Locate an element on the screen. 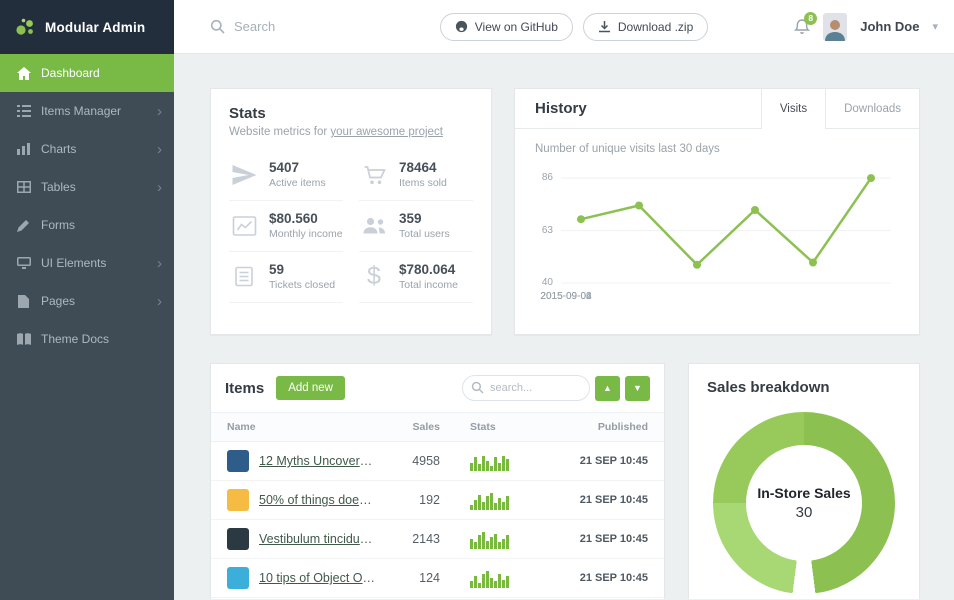 The width and height of the screenshot is (954, 600). brand-name: Modular Admin is located at coordinates (95, 27).